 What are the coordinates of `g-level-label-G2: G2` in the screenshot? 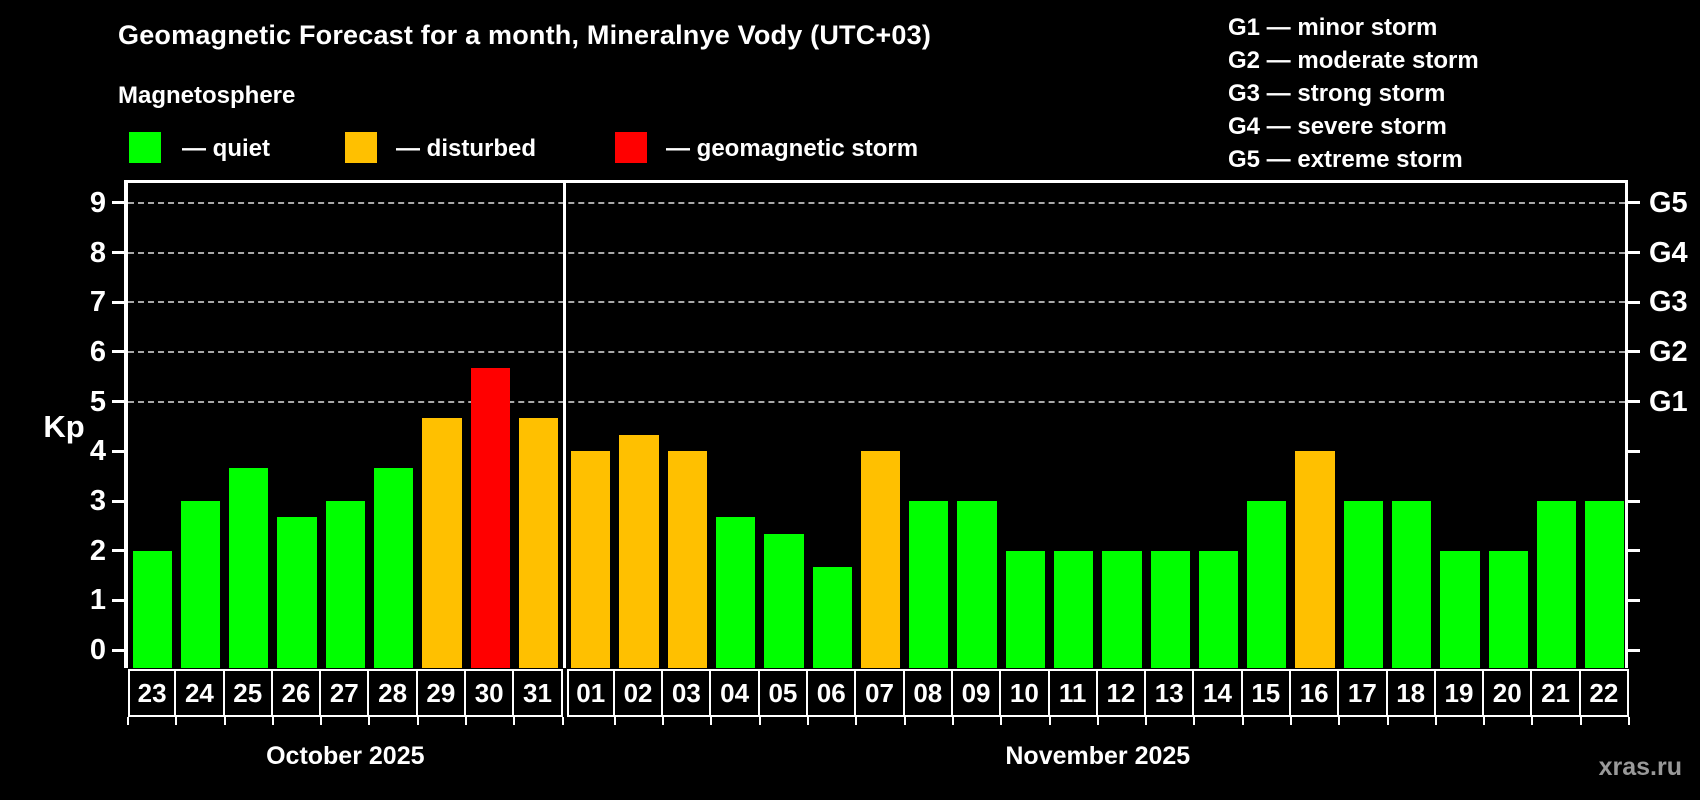 It's located at (1668, 351).